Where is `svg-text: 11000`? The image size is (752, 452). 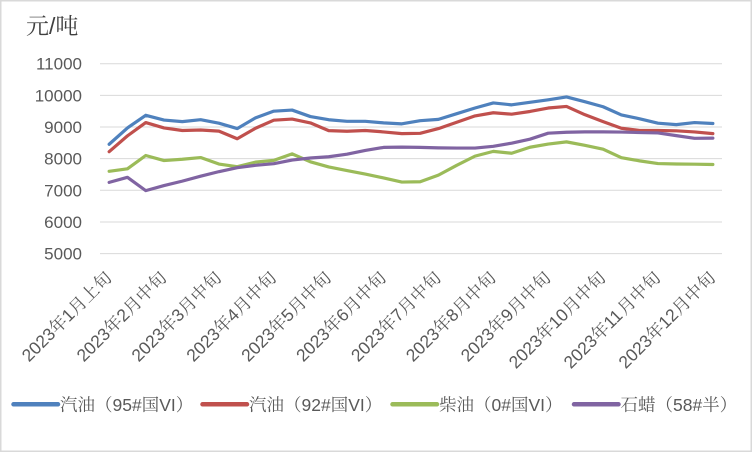
svg-text: 11000 is located at coordinates (59, 64).